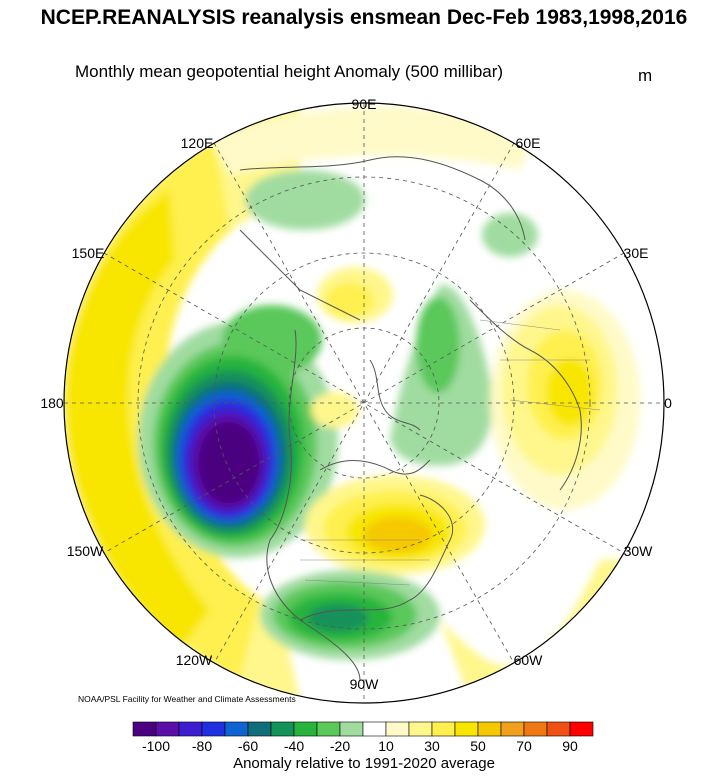 The width and height of the screenshot is (728, 784). What do you see at coordinates (528, 143) in the screenshot?
I see `lon-label-60e: 60E` at bounding box center [528, 143].